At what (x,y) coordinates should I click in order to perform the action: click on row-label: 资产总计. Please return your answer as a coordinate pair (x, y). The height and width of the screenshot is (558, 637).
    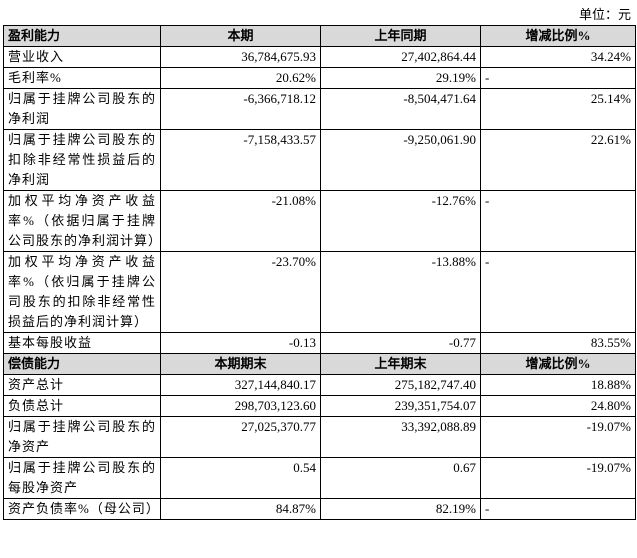
    Looking at the image, I should click on (82, 385).